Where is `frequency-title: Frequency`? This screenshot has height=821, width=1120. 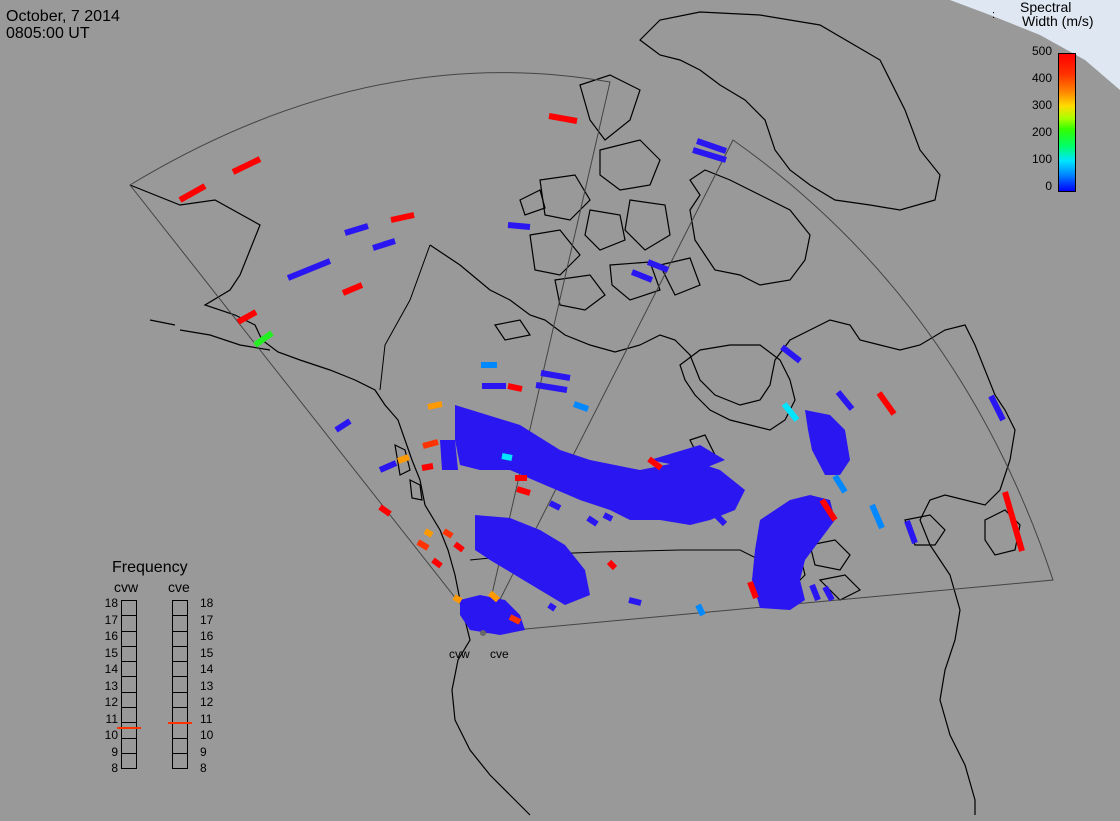 frequency-title: Frequency is located at coordinates (150, 567).